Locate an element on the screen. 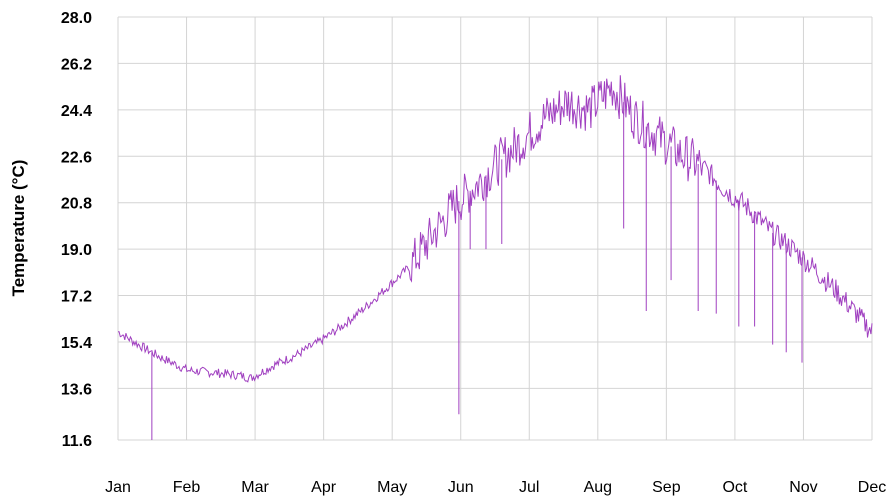 This screenshot has height=497, width=894. y-tick-label: 26.2 is located at coordinates (76, 64).